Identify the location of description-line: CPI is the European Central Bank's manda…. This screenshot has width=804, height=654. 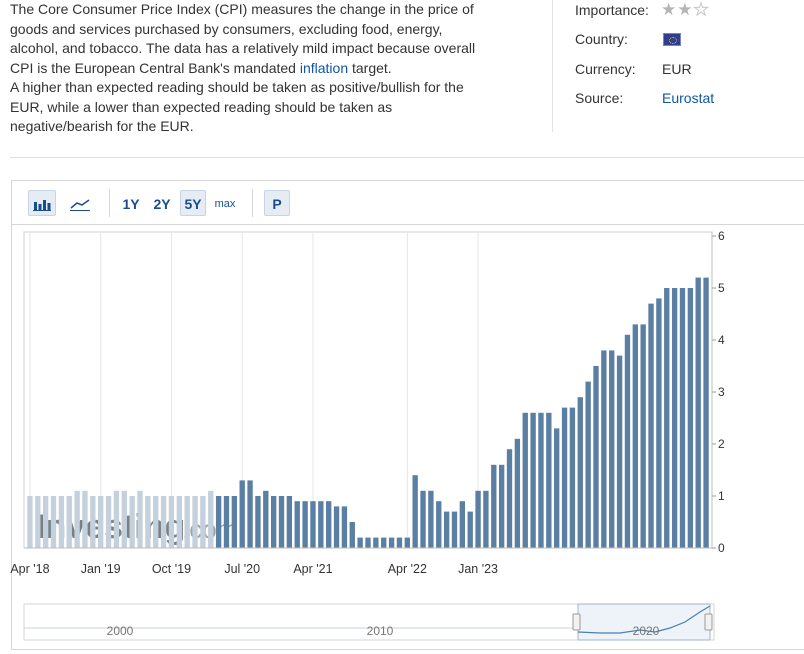
(270, 69).